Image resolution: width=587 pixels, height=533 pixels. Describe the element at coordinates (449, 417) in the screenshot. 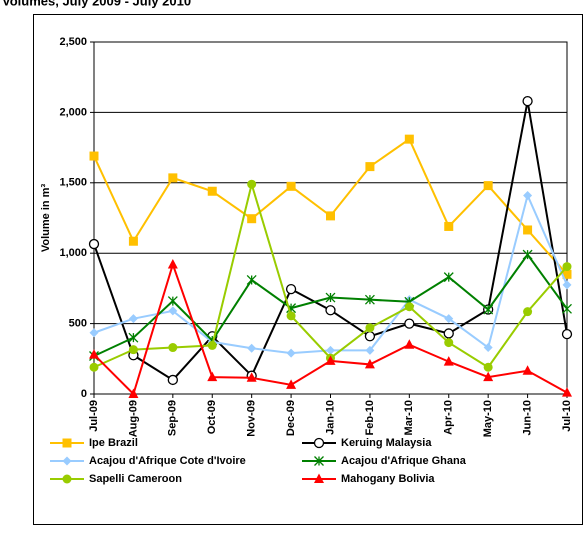

I see `x-tick-label: Apr-10` at that location.